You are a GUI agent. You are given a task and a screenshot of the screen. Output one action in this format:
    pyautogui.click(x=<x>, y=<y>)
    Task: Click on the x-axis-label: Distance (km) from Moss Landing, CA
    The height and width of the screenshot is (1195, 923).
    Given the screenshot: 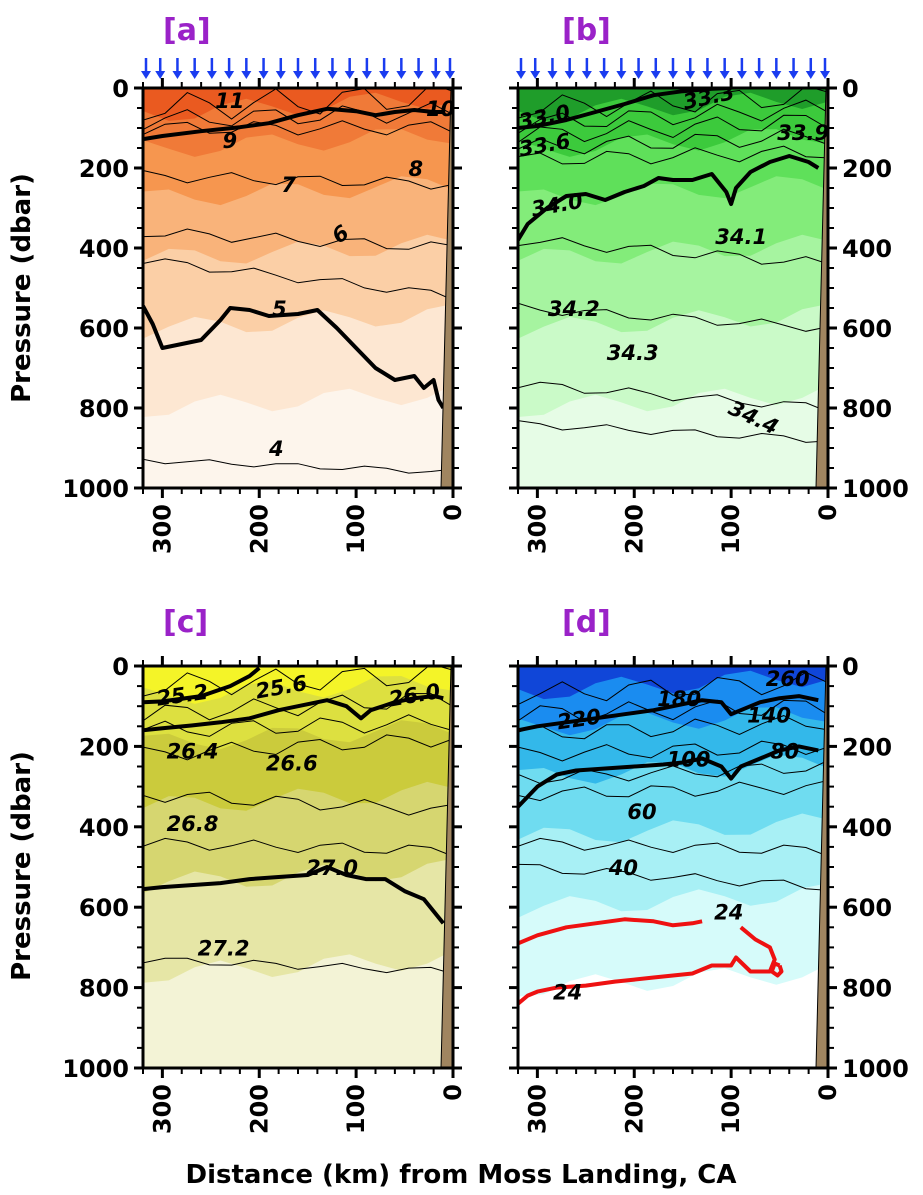 What is the action you would take?
    pyautogui.click(x=460, y=1175)
    